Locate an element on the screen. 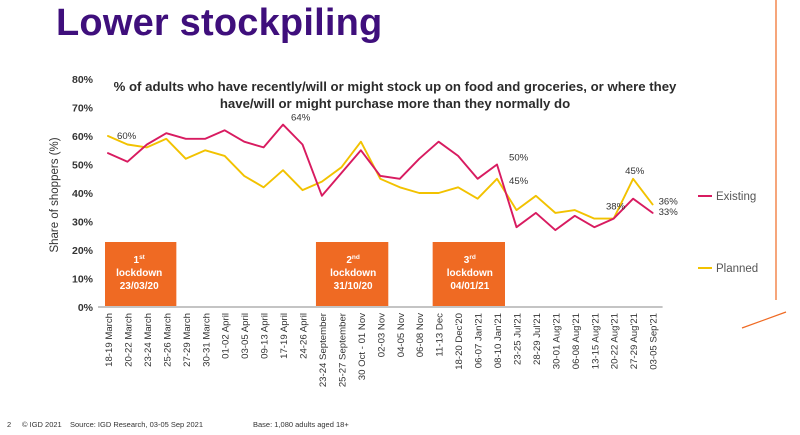 Image resolution: width=800 pixels, height=435 pixels. y-tick-label: 40% is located at coordinates (83, 194).